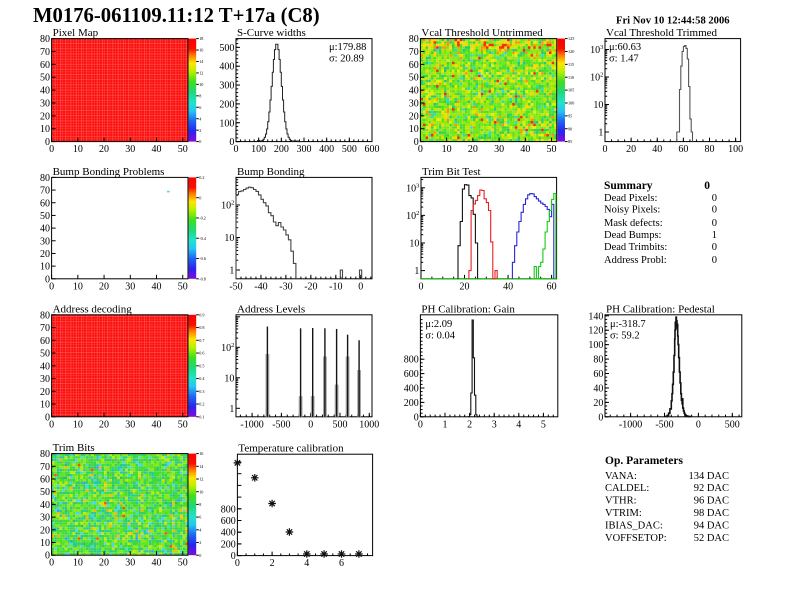 Image resolution: width=792 pixels, height=612 pixels. I want to click on svg-text: σ: 20.89, so click(346, 59).